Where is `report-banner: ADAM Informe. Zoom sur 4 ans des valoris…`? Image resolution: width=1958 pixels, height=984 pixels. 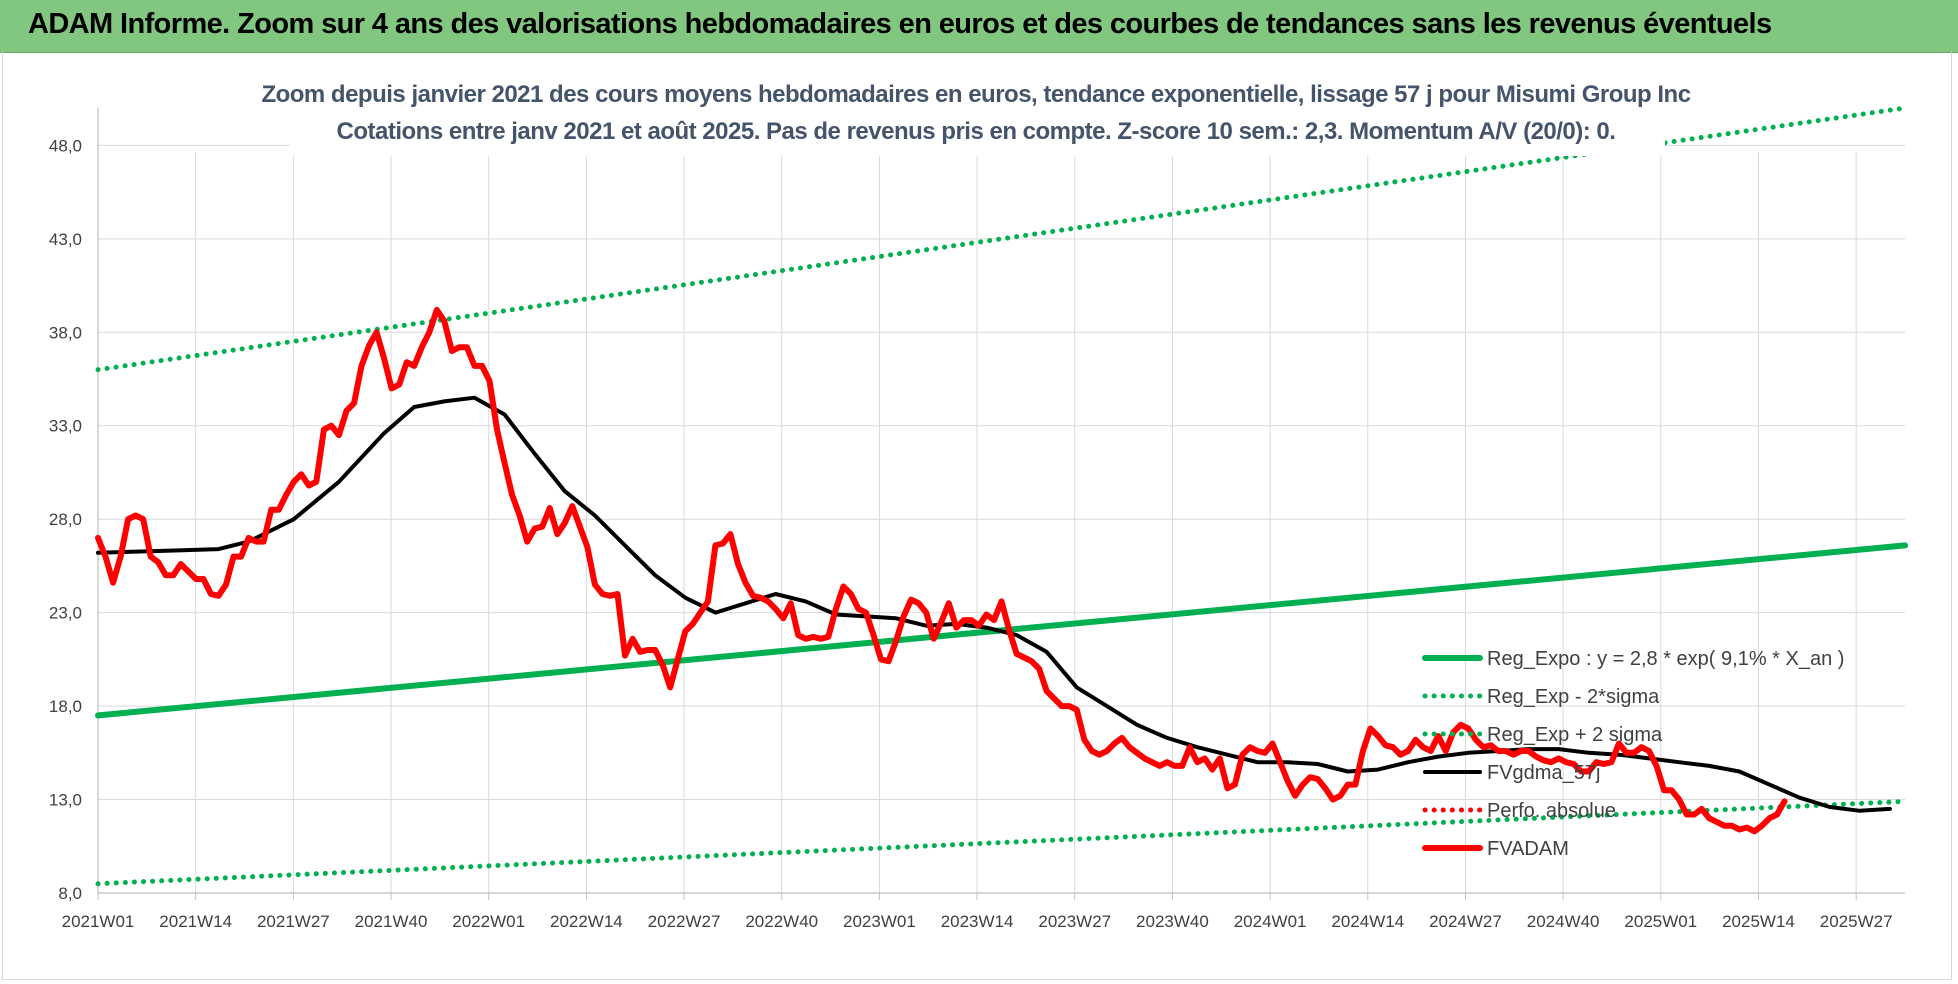 report-banner: ADAM Informe. Zoom sur 4 ans des valoris… is located at coordinates (979, 26).